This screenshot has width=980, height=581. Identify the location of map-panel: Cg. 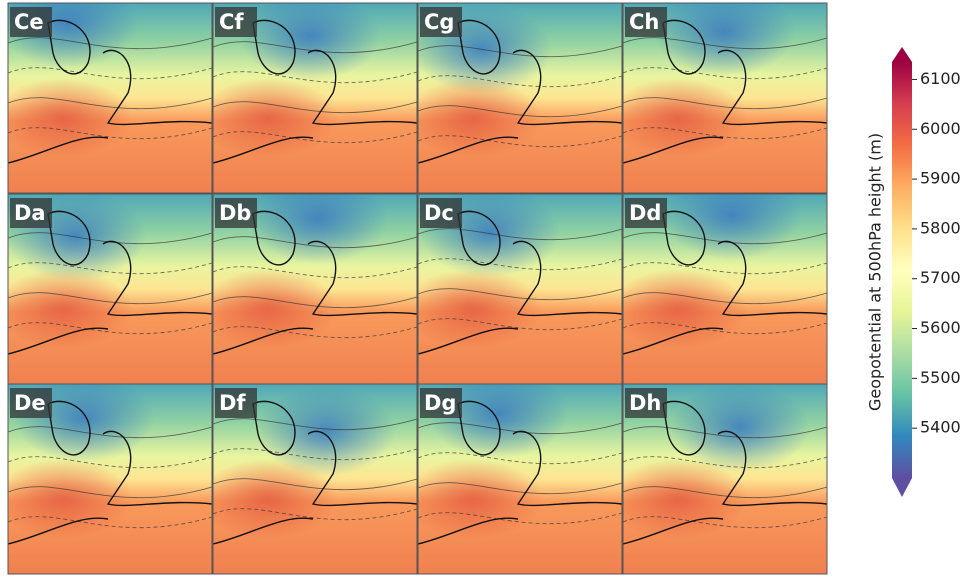
(520, 98).